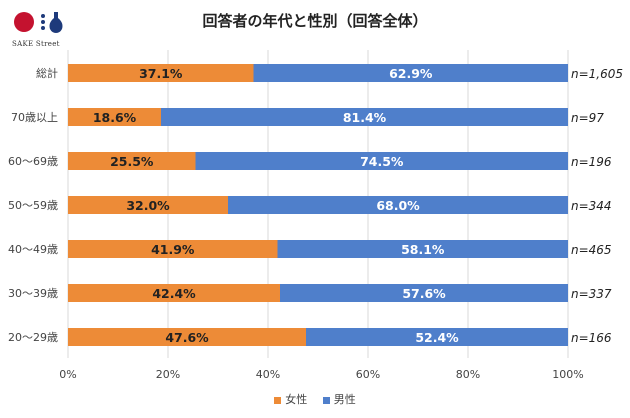  What do you see at coordinates (168, 374) in the screenshot?
I see `x-tick-label: 20%` at bounding box center [168, 374].